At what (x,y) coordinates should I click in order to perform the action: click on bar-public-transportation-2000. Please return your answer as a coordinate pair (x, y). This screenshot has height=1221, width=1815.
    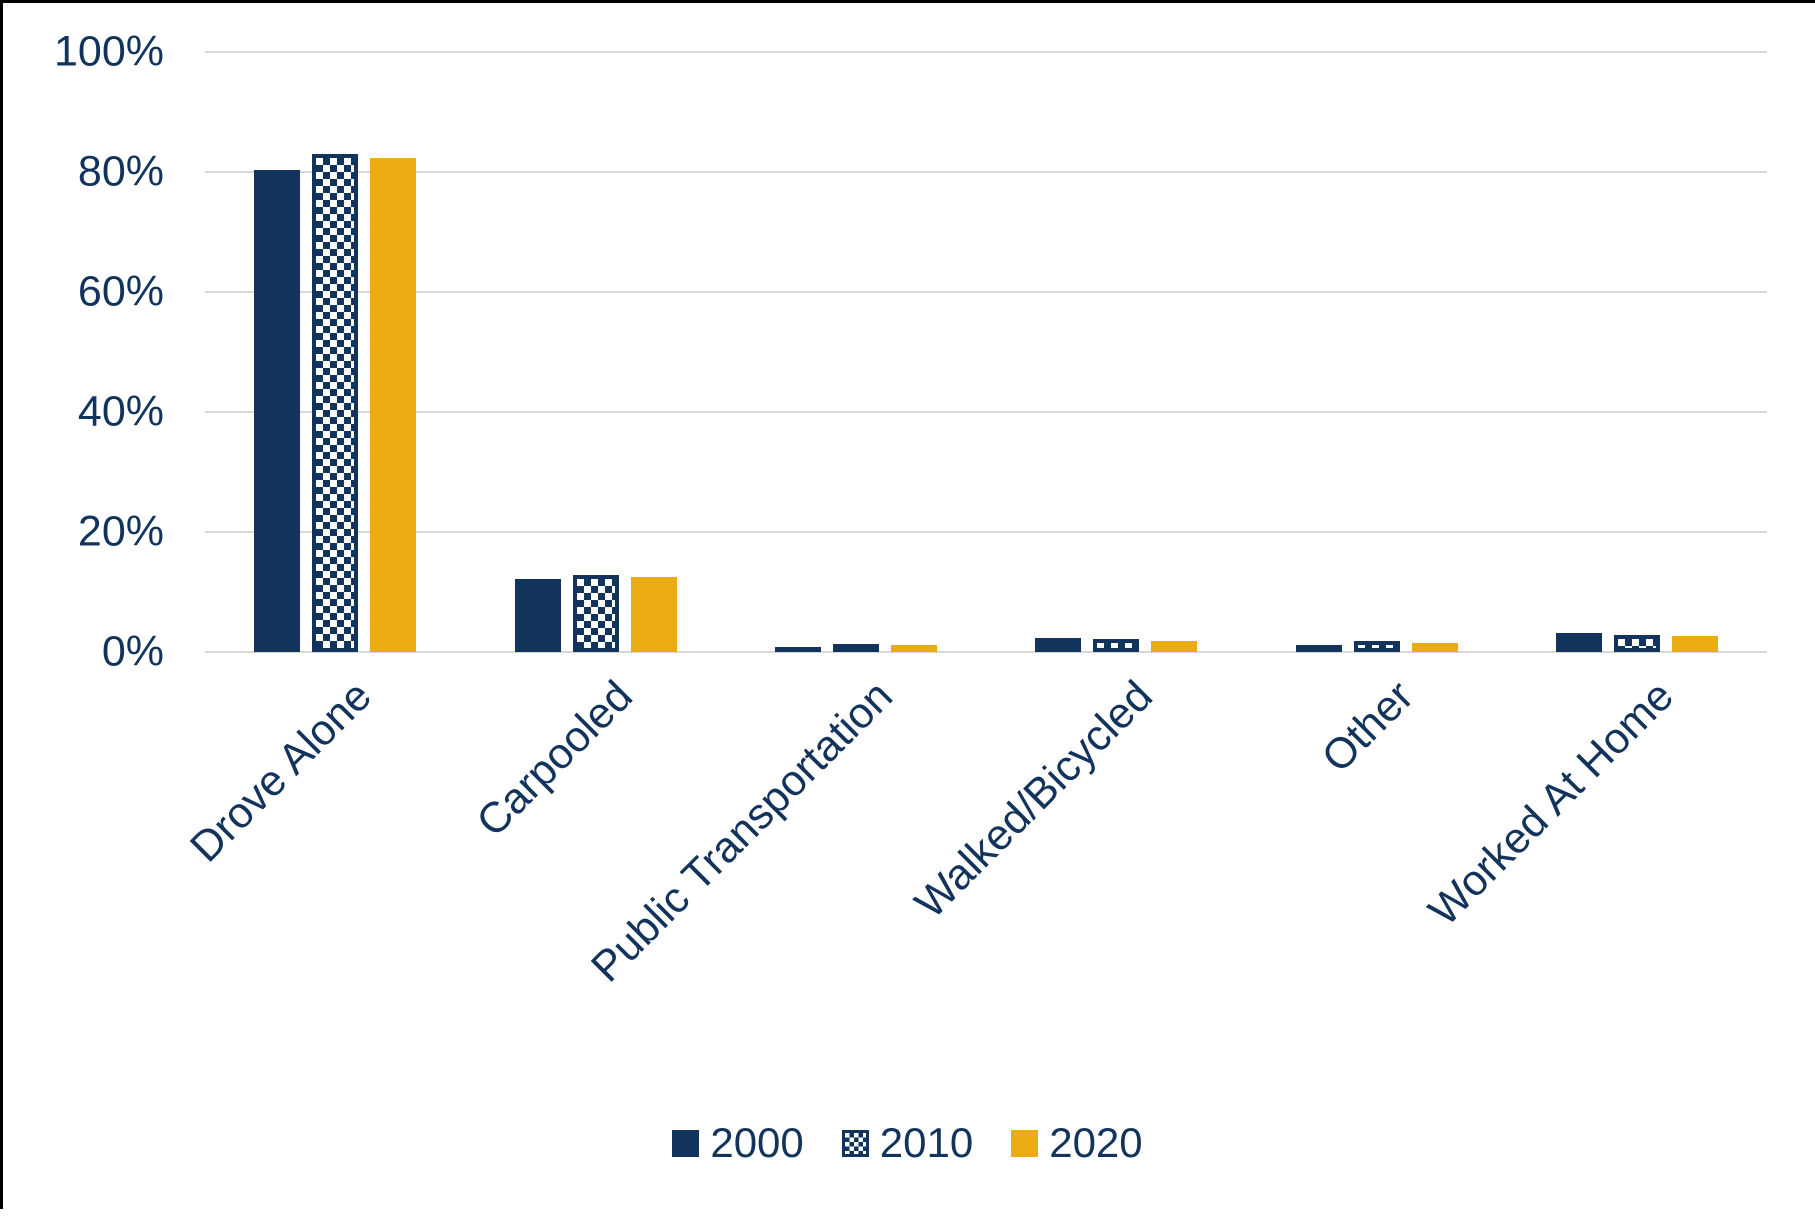
    Looking at the image, I should click on (797, 649).